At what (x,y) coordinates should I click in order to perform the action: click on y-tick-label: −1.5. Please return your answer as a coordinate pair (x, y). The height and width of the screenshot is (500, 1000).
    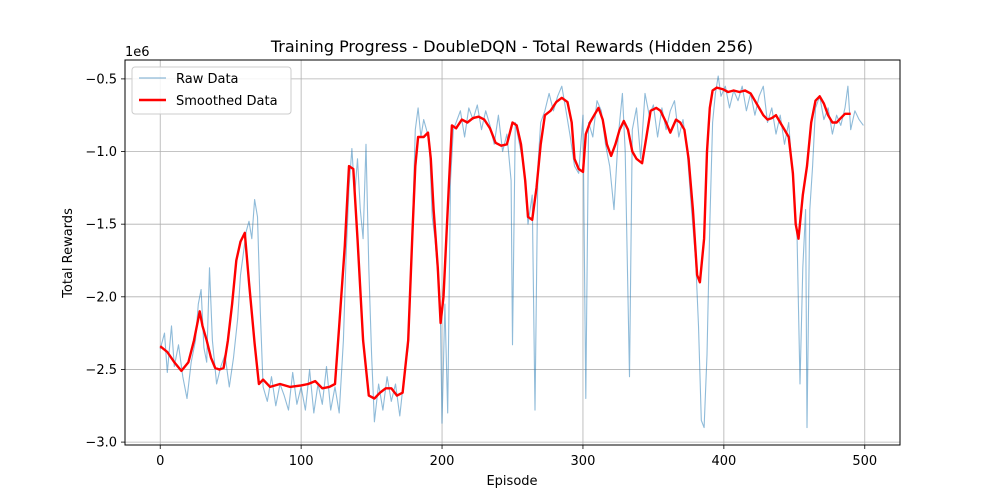
    Looking at the image, I should click on (101, 225).